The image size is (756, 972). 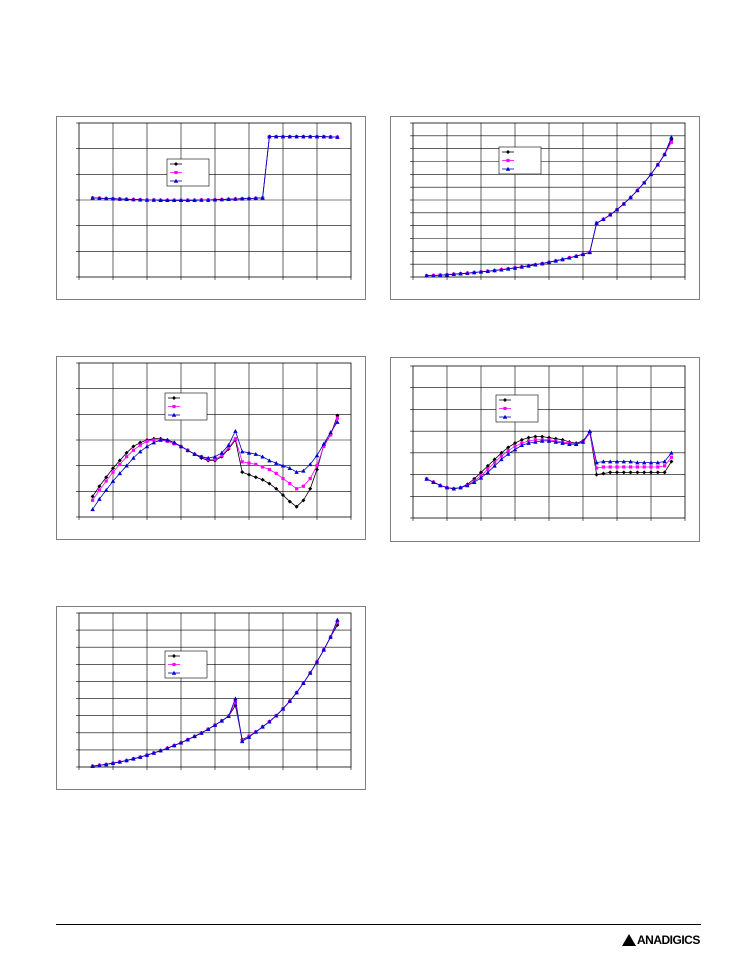 What do you see at coordinates (548, 201) in the screenshot?
I see `chart-2-svg` at bounding box center [548, 201].